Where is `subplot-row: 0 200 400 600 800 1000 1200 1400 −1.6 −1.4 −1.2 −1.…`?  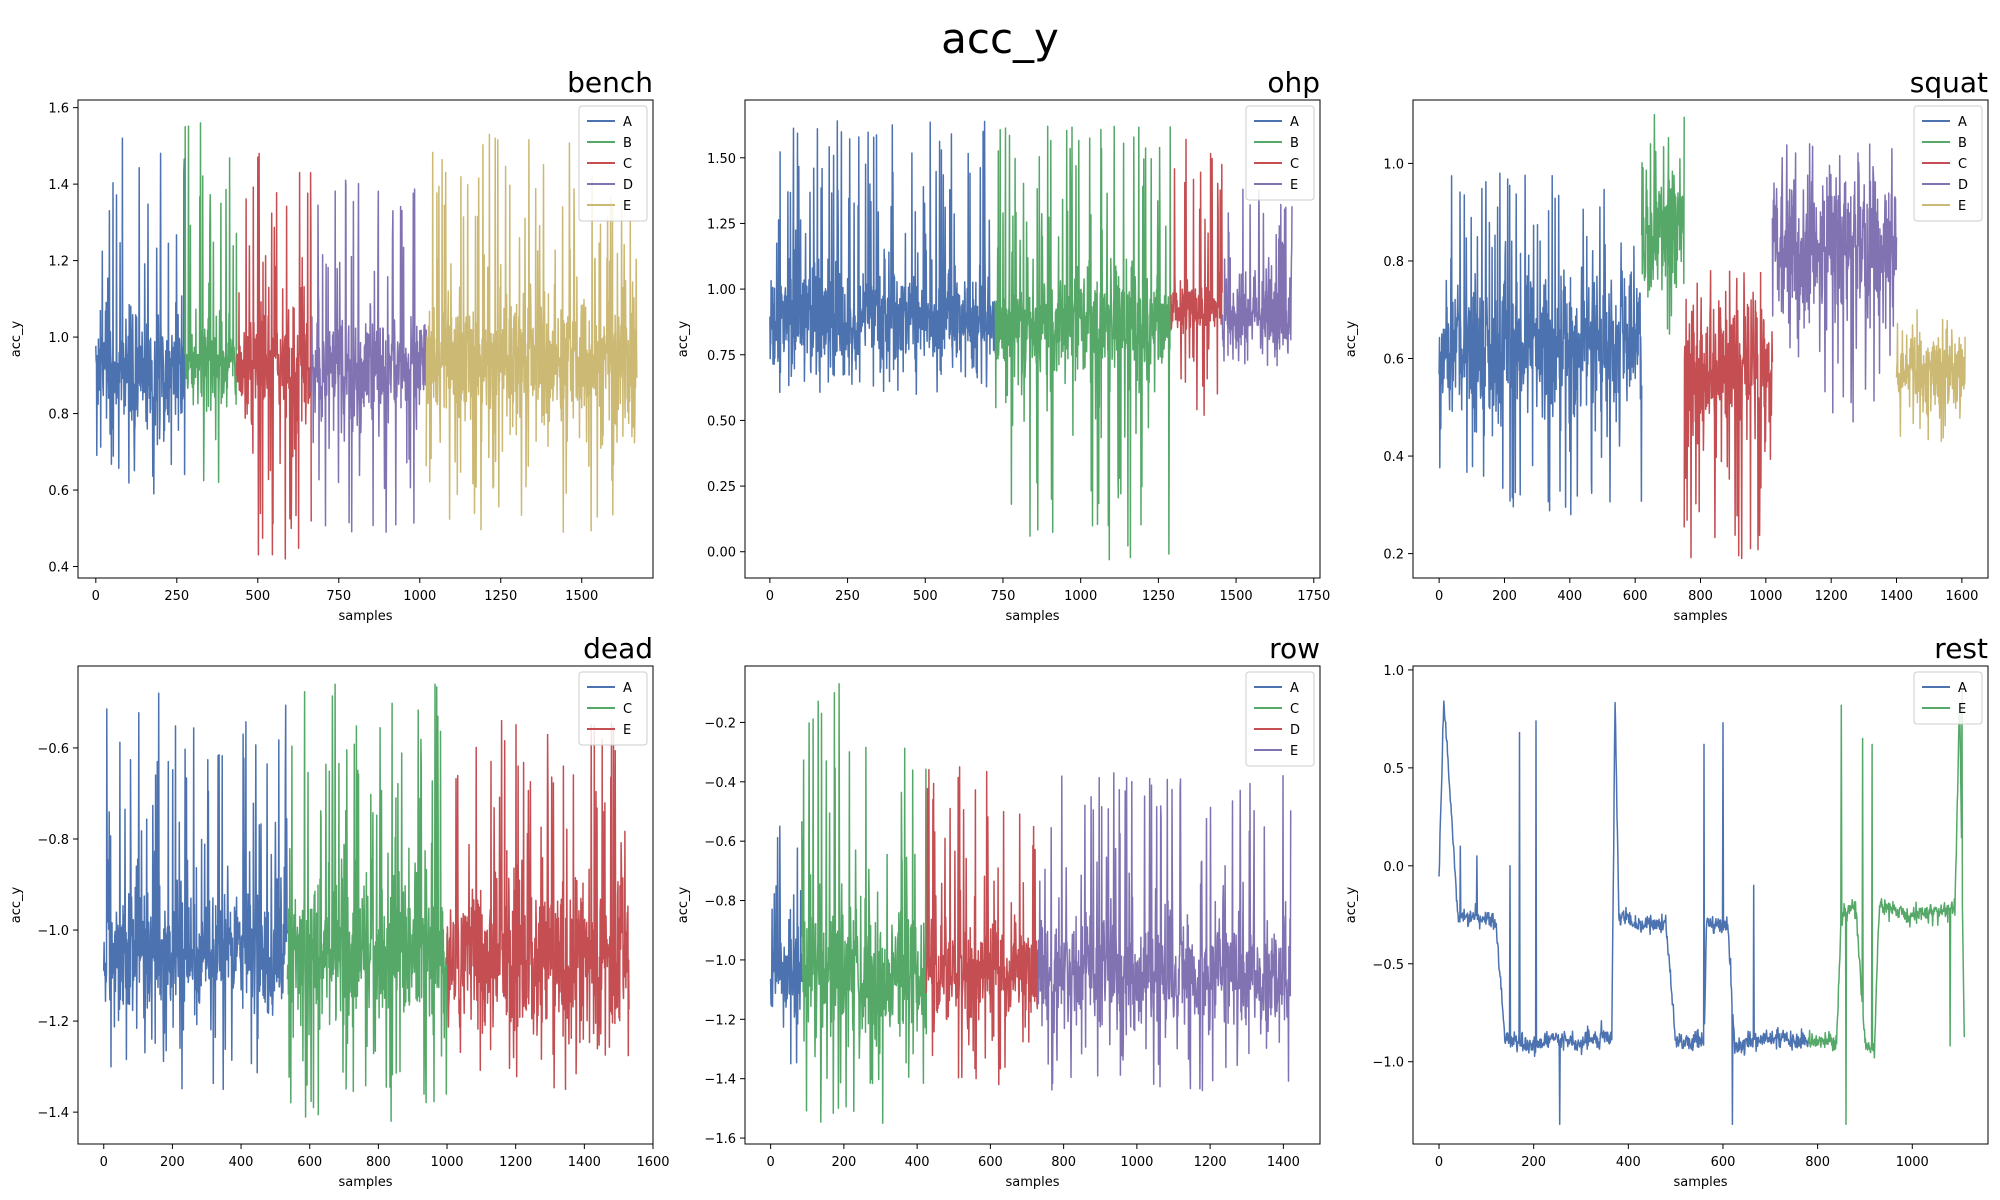
subplot-row: 0 200 400 600 800 1000 1200 1400 −1.6 −1.4 −1.2 −1.… is located at coordinates (998, 911).